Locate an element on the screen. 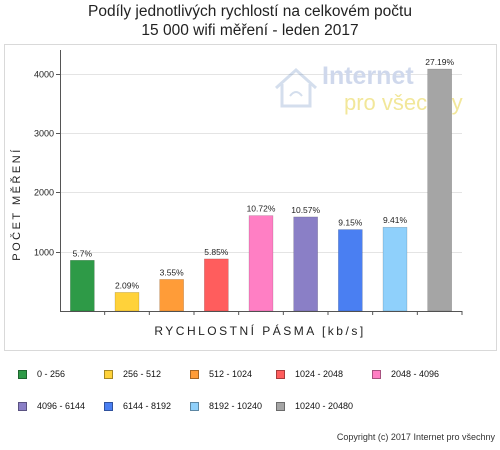 This screenshot has height=450, width=500. y-tick-label: 3000 is located at coordinates (44, 134).